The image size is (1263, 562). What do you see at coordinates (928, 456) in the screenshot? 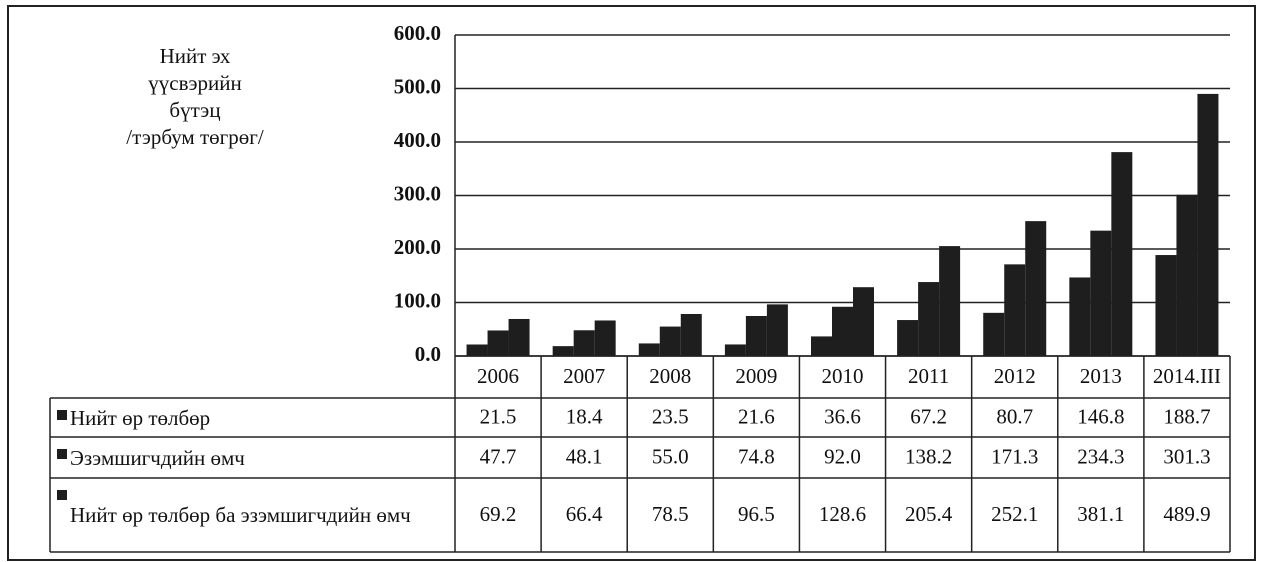
I see `value-label: 138.2` at bounding box center [928, 456].